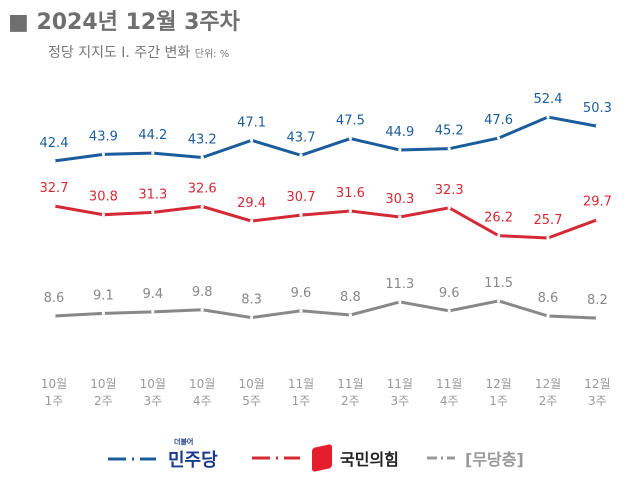 This screenshot has height=482, width=640. I want to click on data-label: 32.6, so click(202, 188).